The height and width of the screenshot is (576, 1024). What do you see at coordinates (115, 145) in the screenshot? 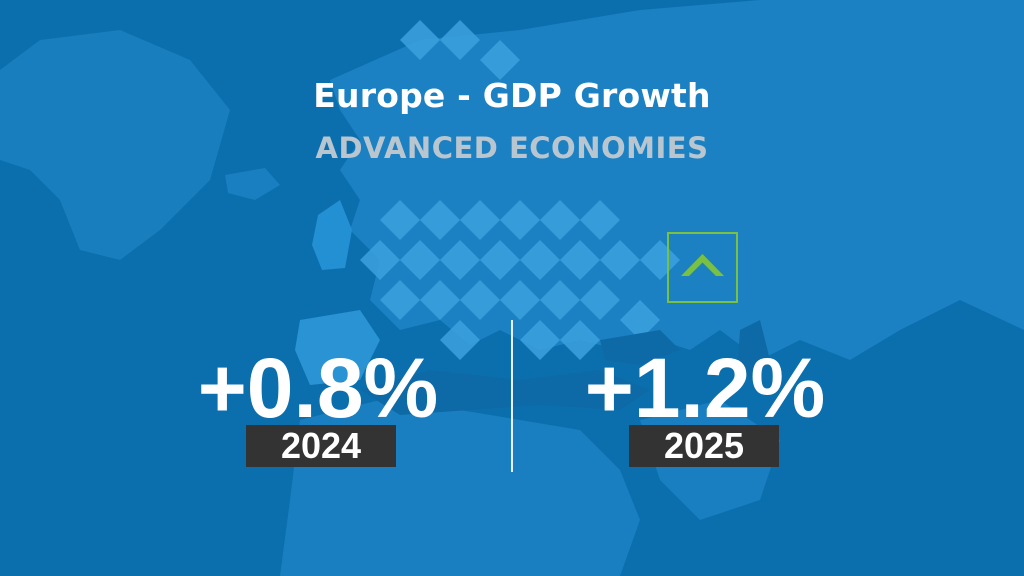
I see `greenland-landmass` at bounding box center [115, 145].